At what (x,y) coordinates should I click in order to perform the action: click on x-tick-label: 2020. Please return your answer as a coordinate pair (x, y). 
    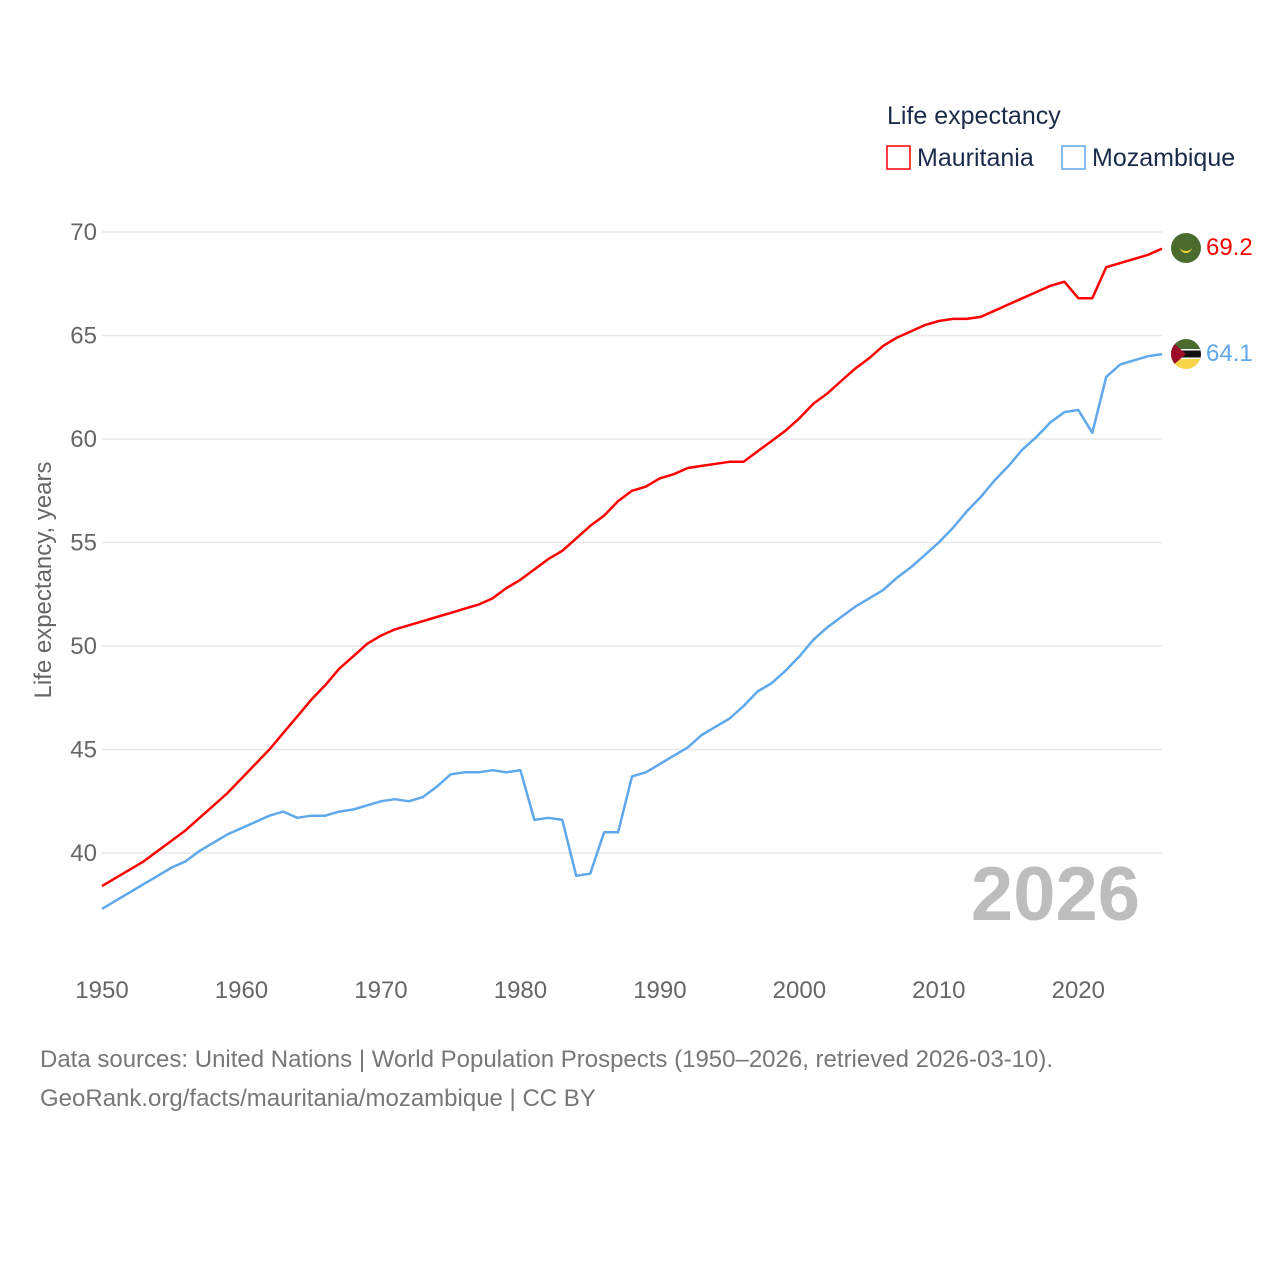
    Looking at the image, I should click on (1078, 990).